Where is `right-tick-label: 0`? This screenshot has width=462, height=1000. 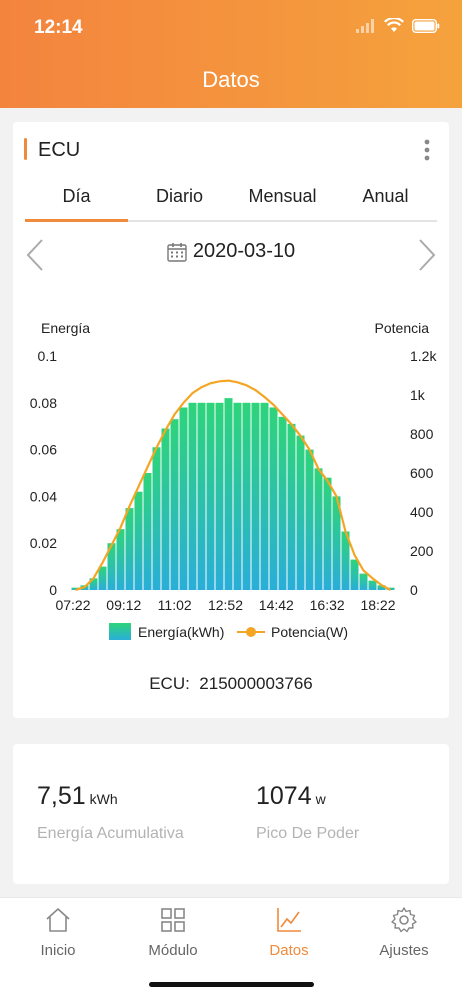
right-tick-label: 0 is located at coordinates (414, 590).